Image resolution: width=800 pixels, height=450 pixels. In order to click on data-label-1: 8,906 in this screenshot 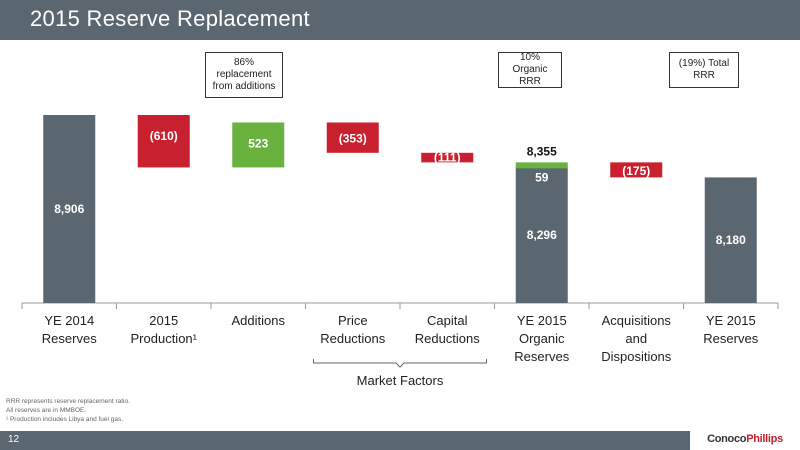, I will do `click(69, 209)`.